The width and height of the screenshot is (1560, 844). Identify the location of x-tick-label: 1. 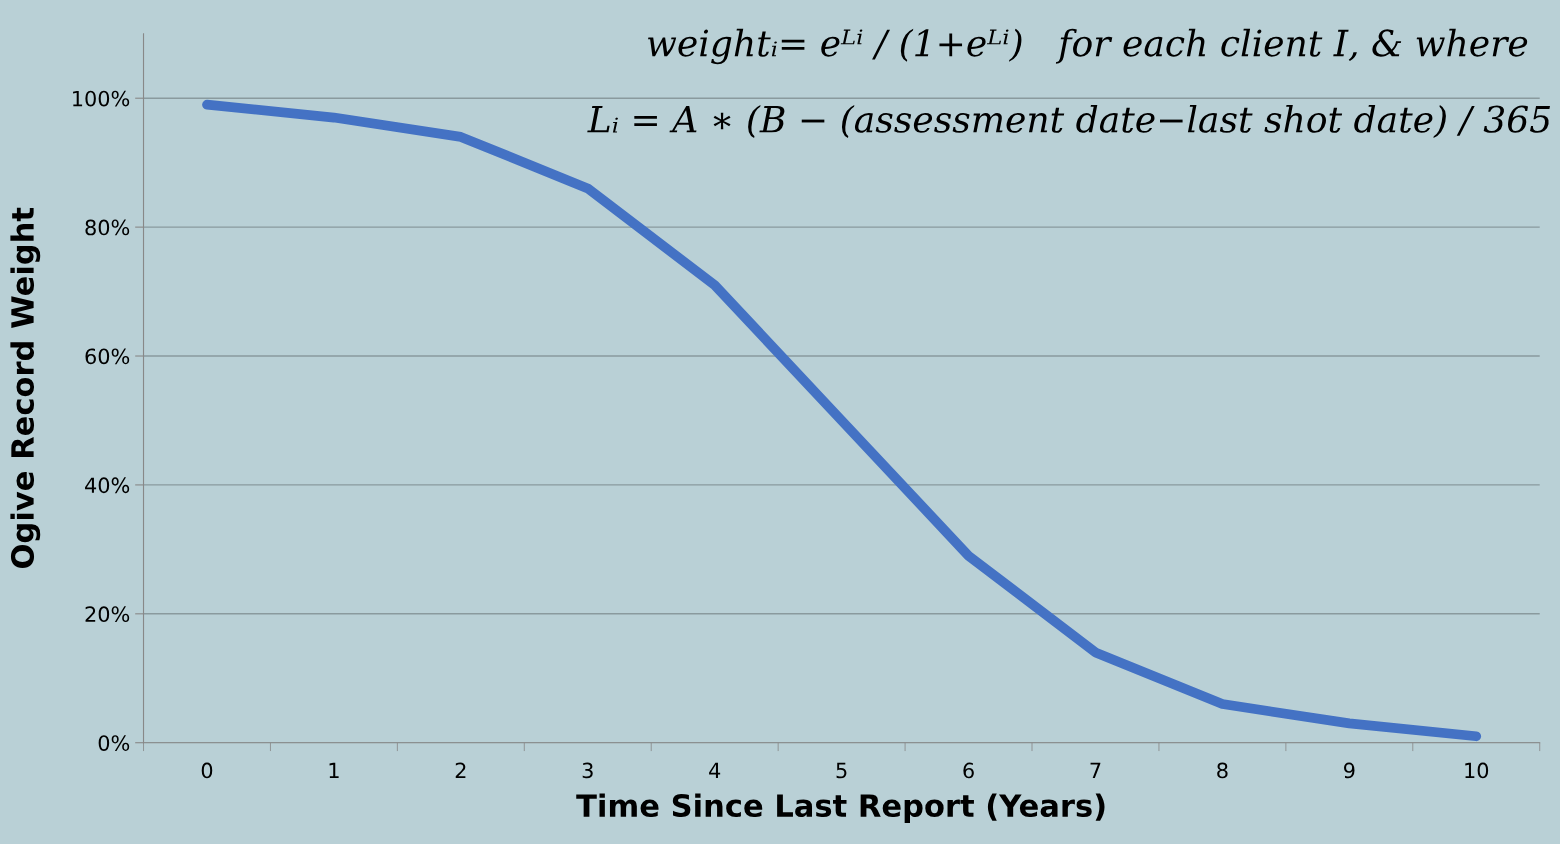
(334, 770).